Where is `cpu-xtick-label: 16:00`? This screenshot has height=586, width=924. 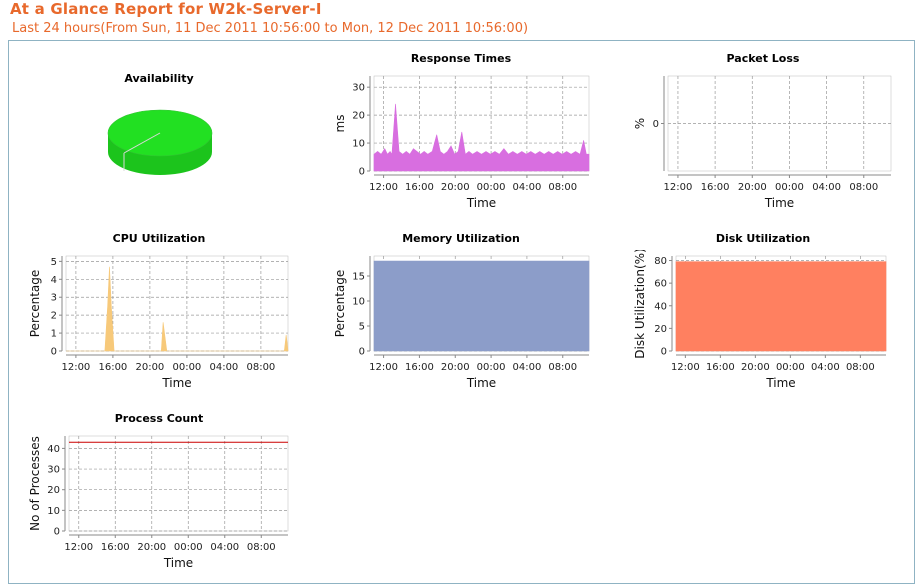 cpu-xtick-label: 16:00 is located at coordinates (112, 367).